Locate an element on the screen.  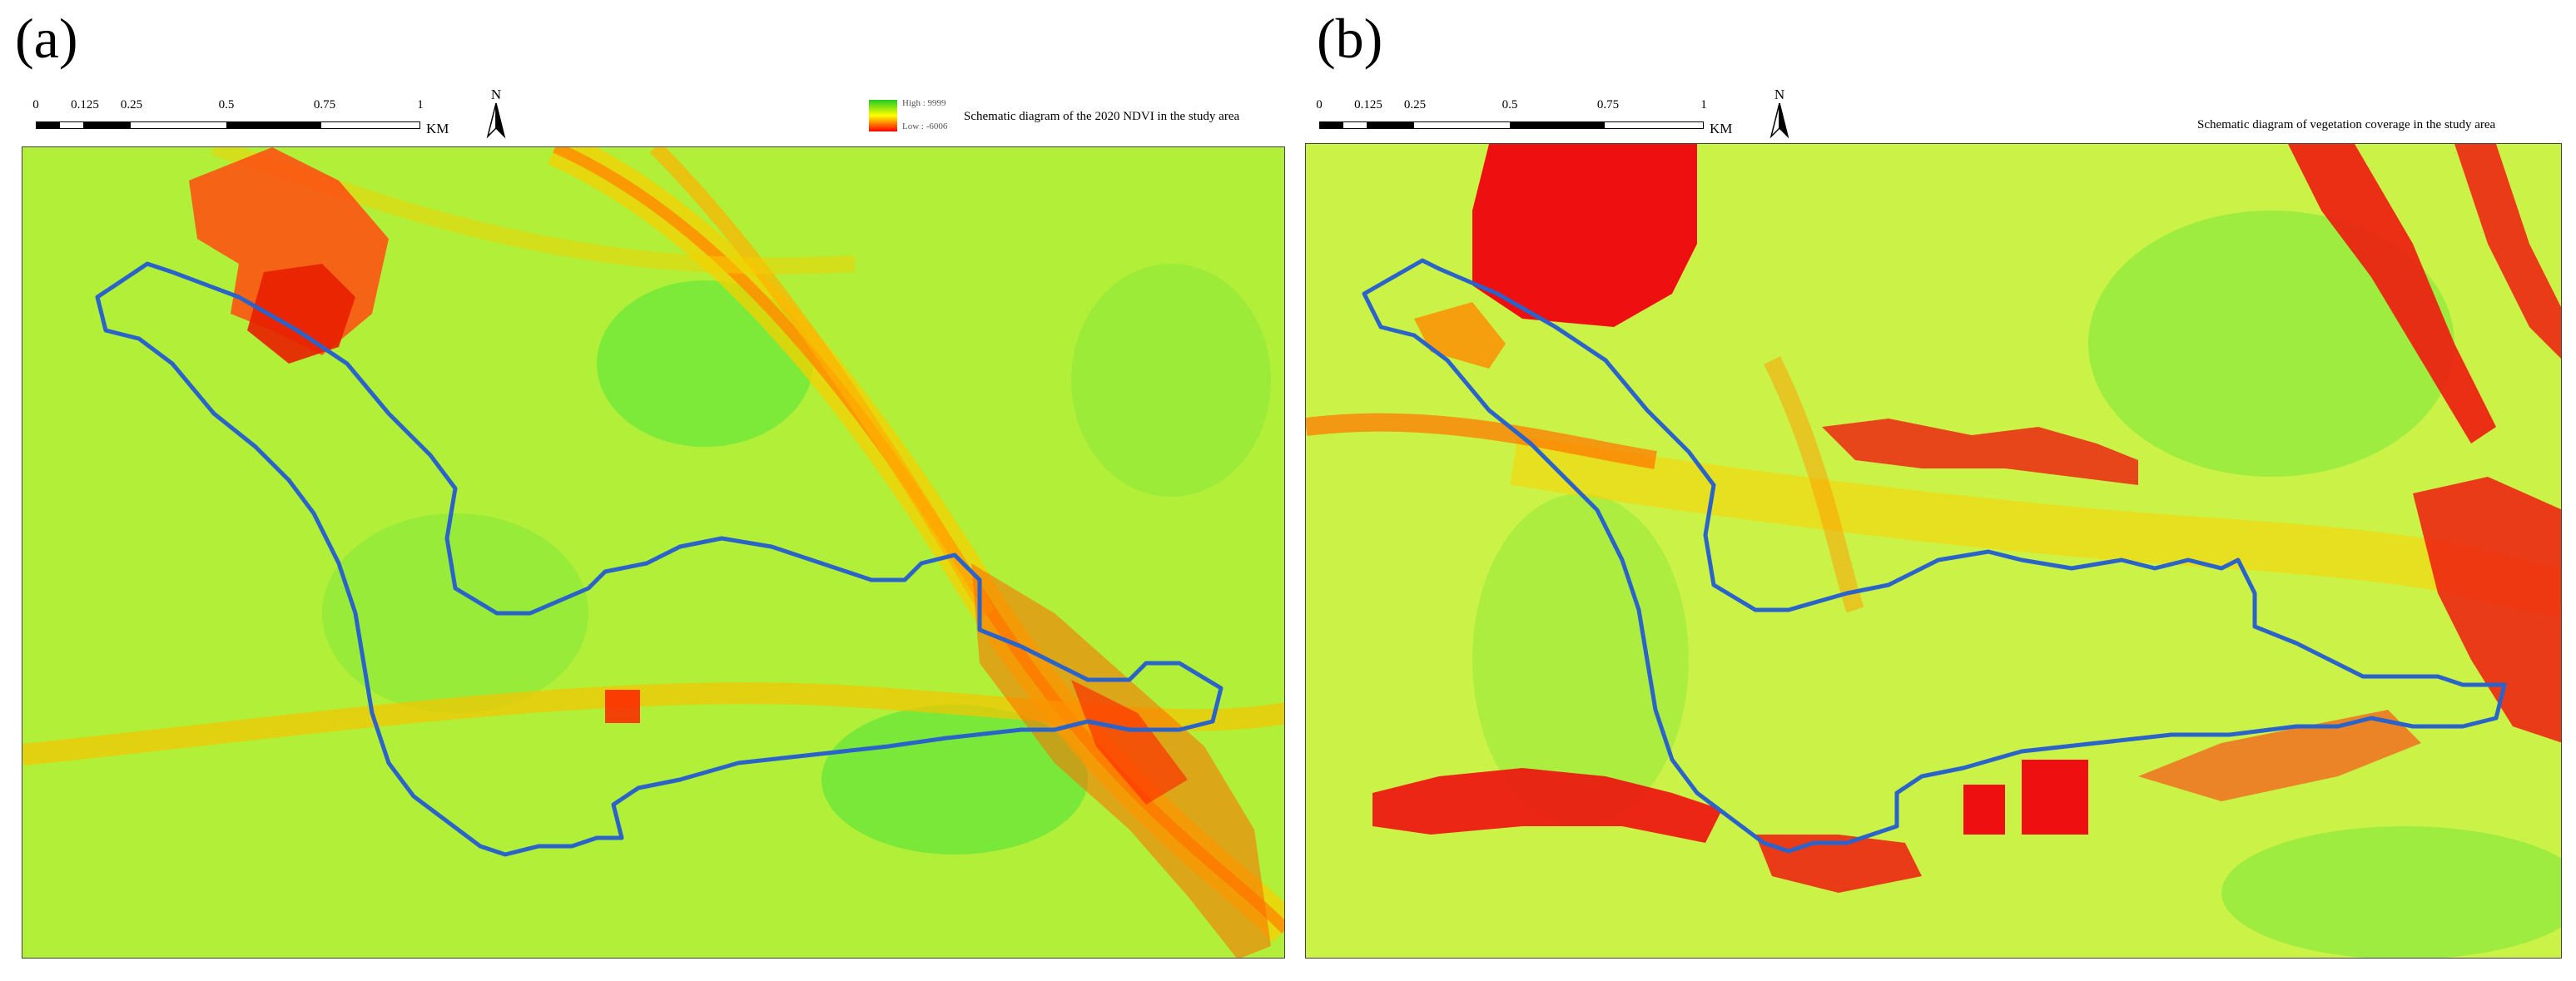
panel-a-label: (a) is located at coordinates (46, 38).